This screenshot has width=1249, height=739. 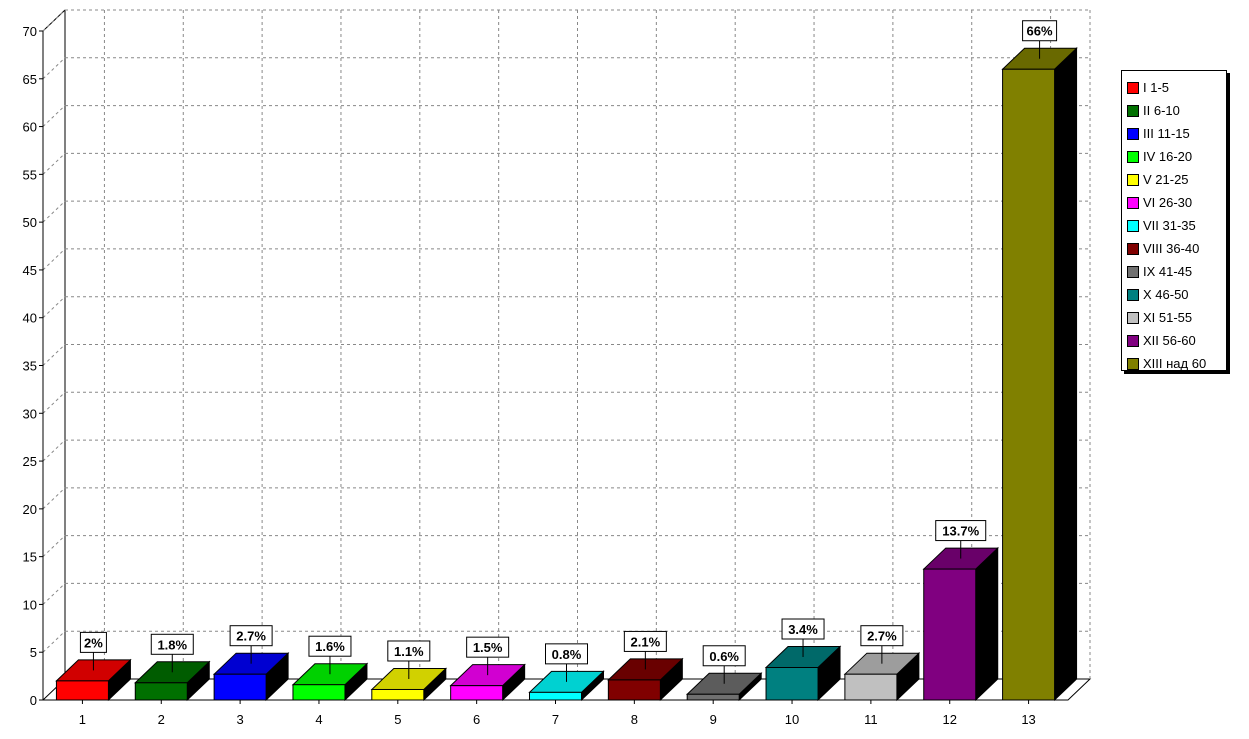 I want to click on y-tick-label: 15, so click(x=30, y=557).